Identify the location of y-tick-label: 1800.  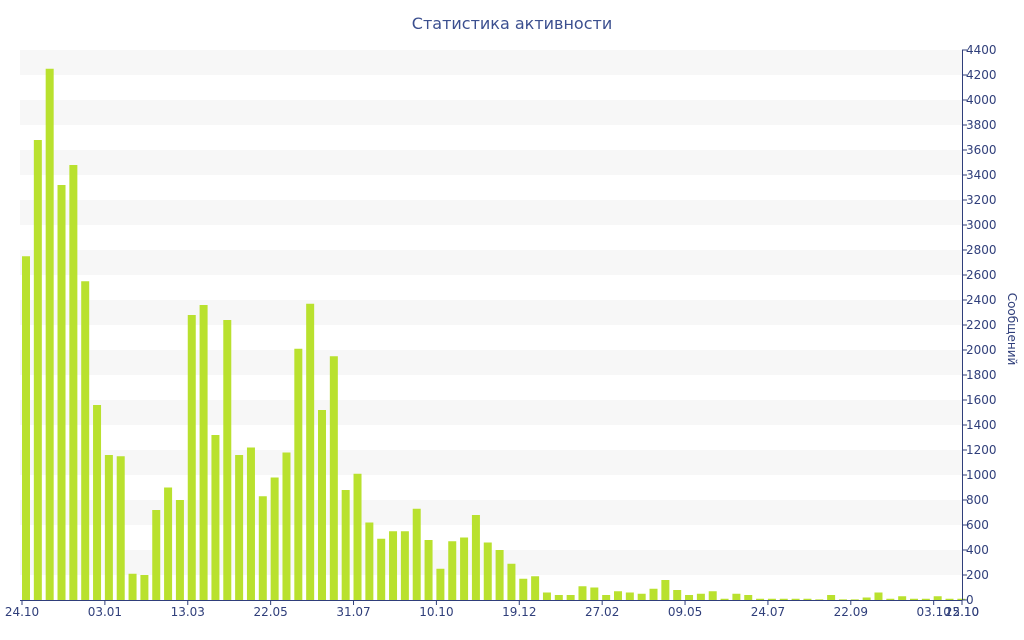
(981, 375).